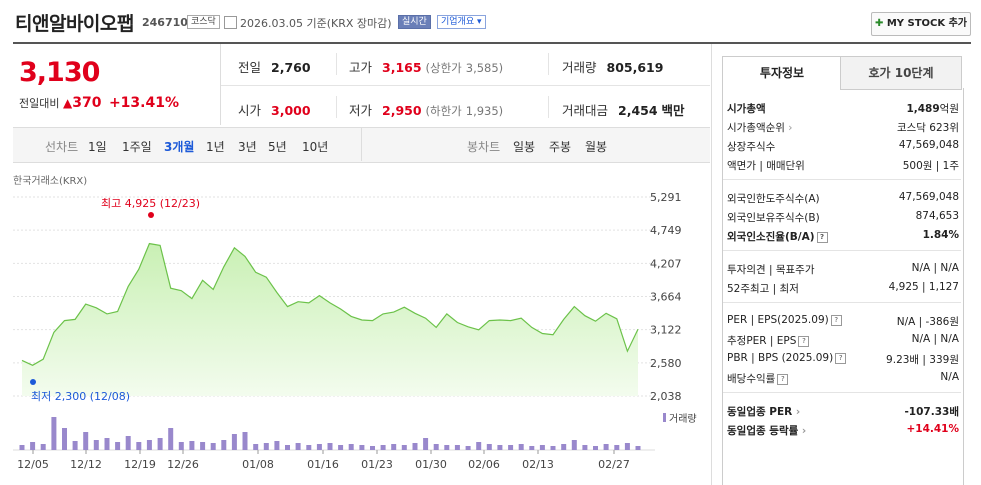  I want to click on stats-col-divider, so click(548, 107).